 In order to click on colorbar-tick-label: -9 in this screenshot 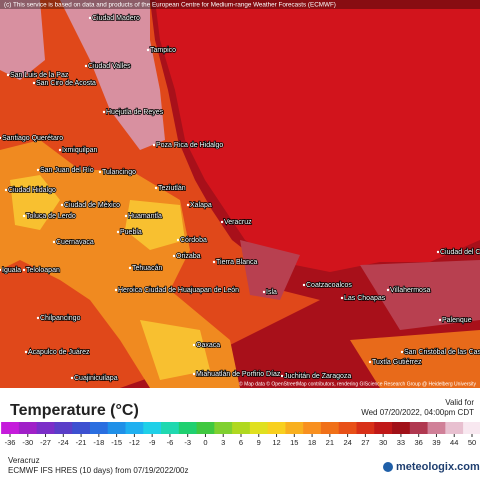, I will do `click(152, 442)`.